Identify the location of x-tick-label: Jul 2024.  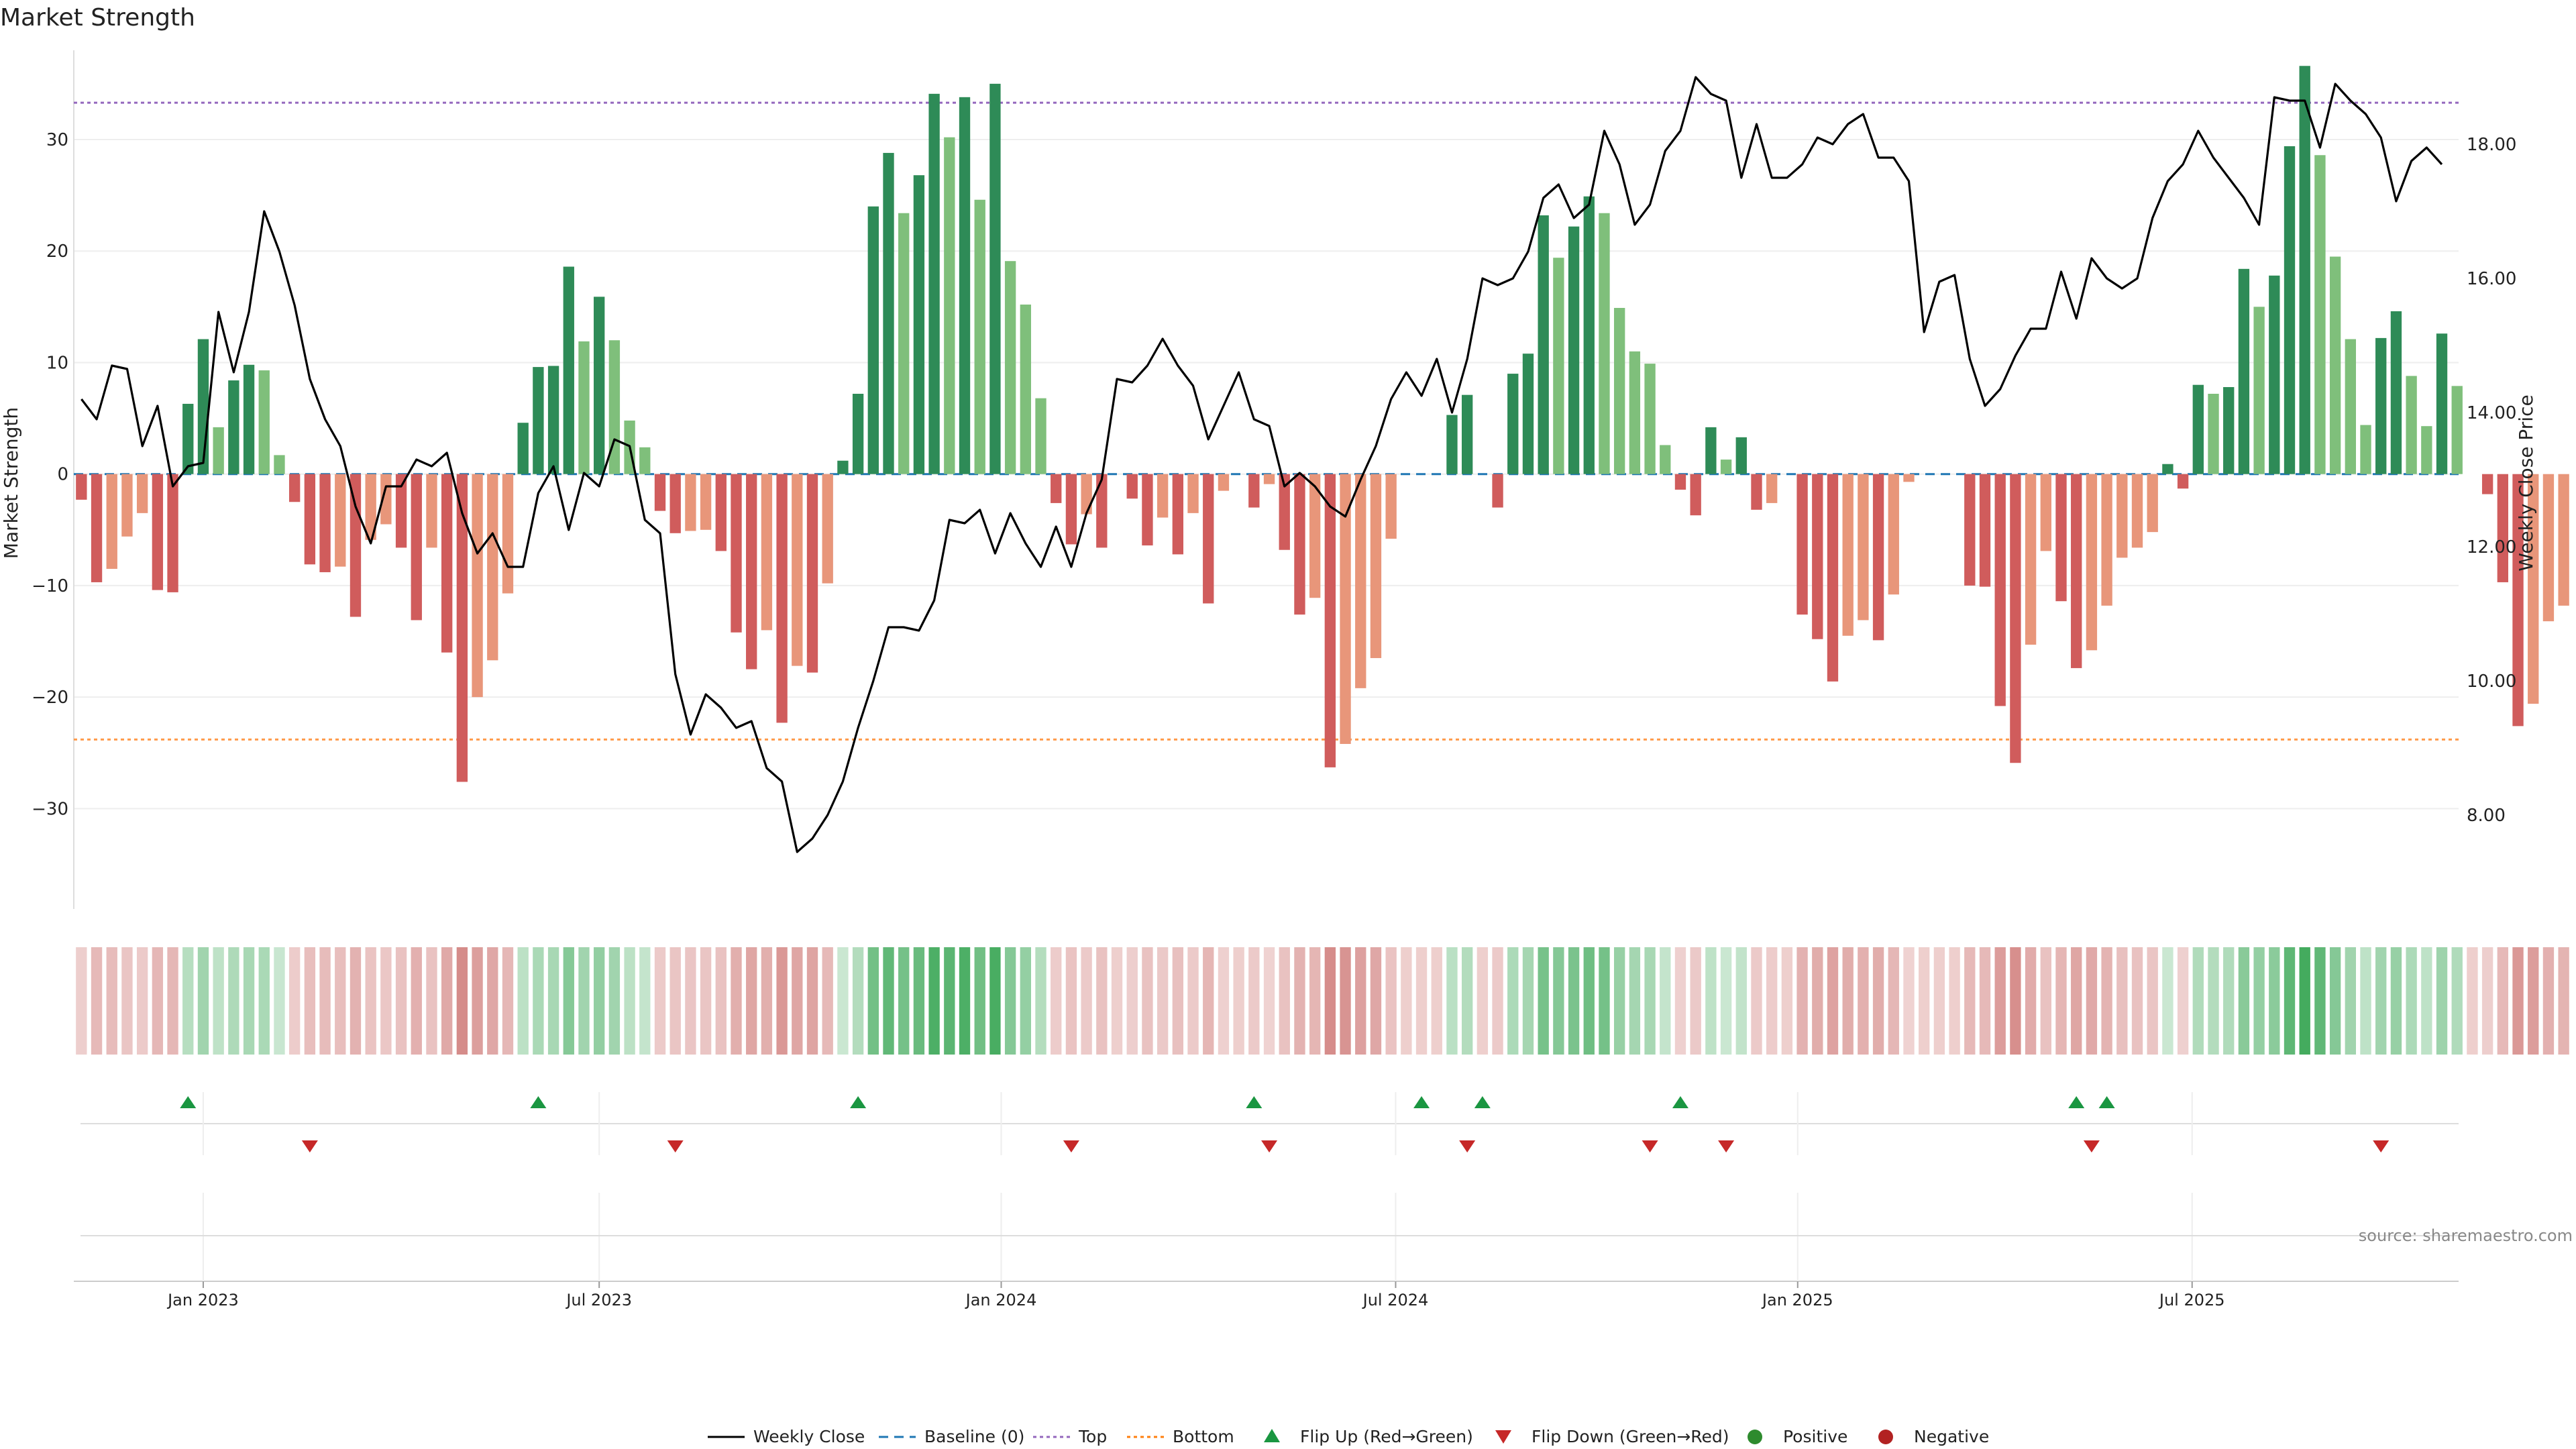
(1395, 1300).